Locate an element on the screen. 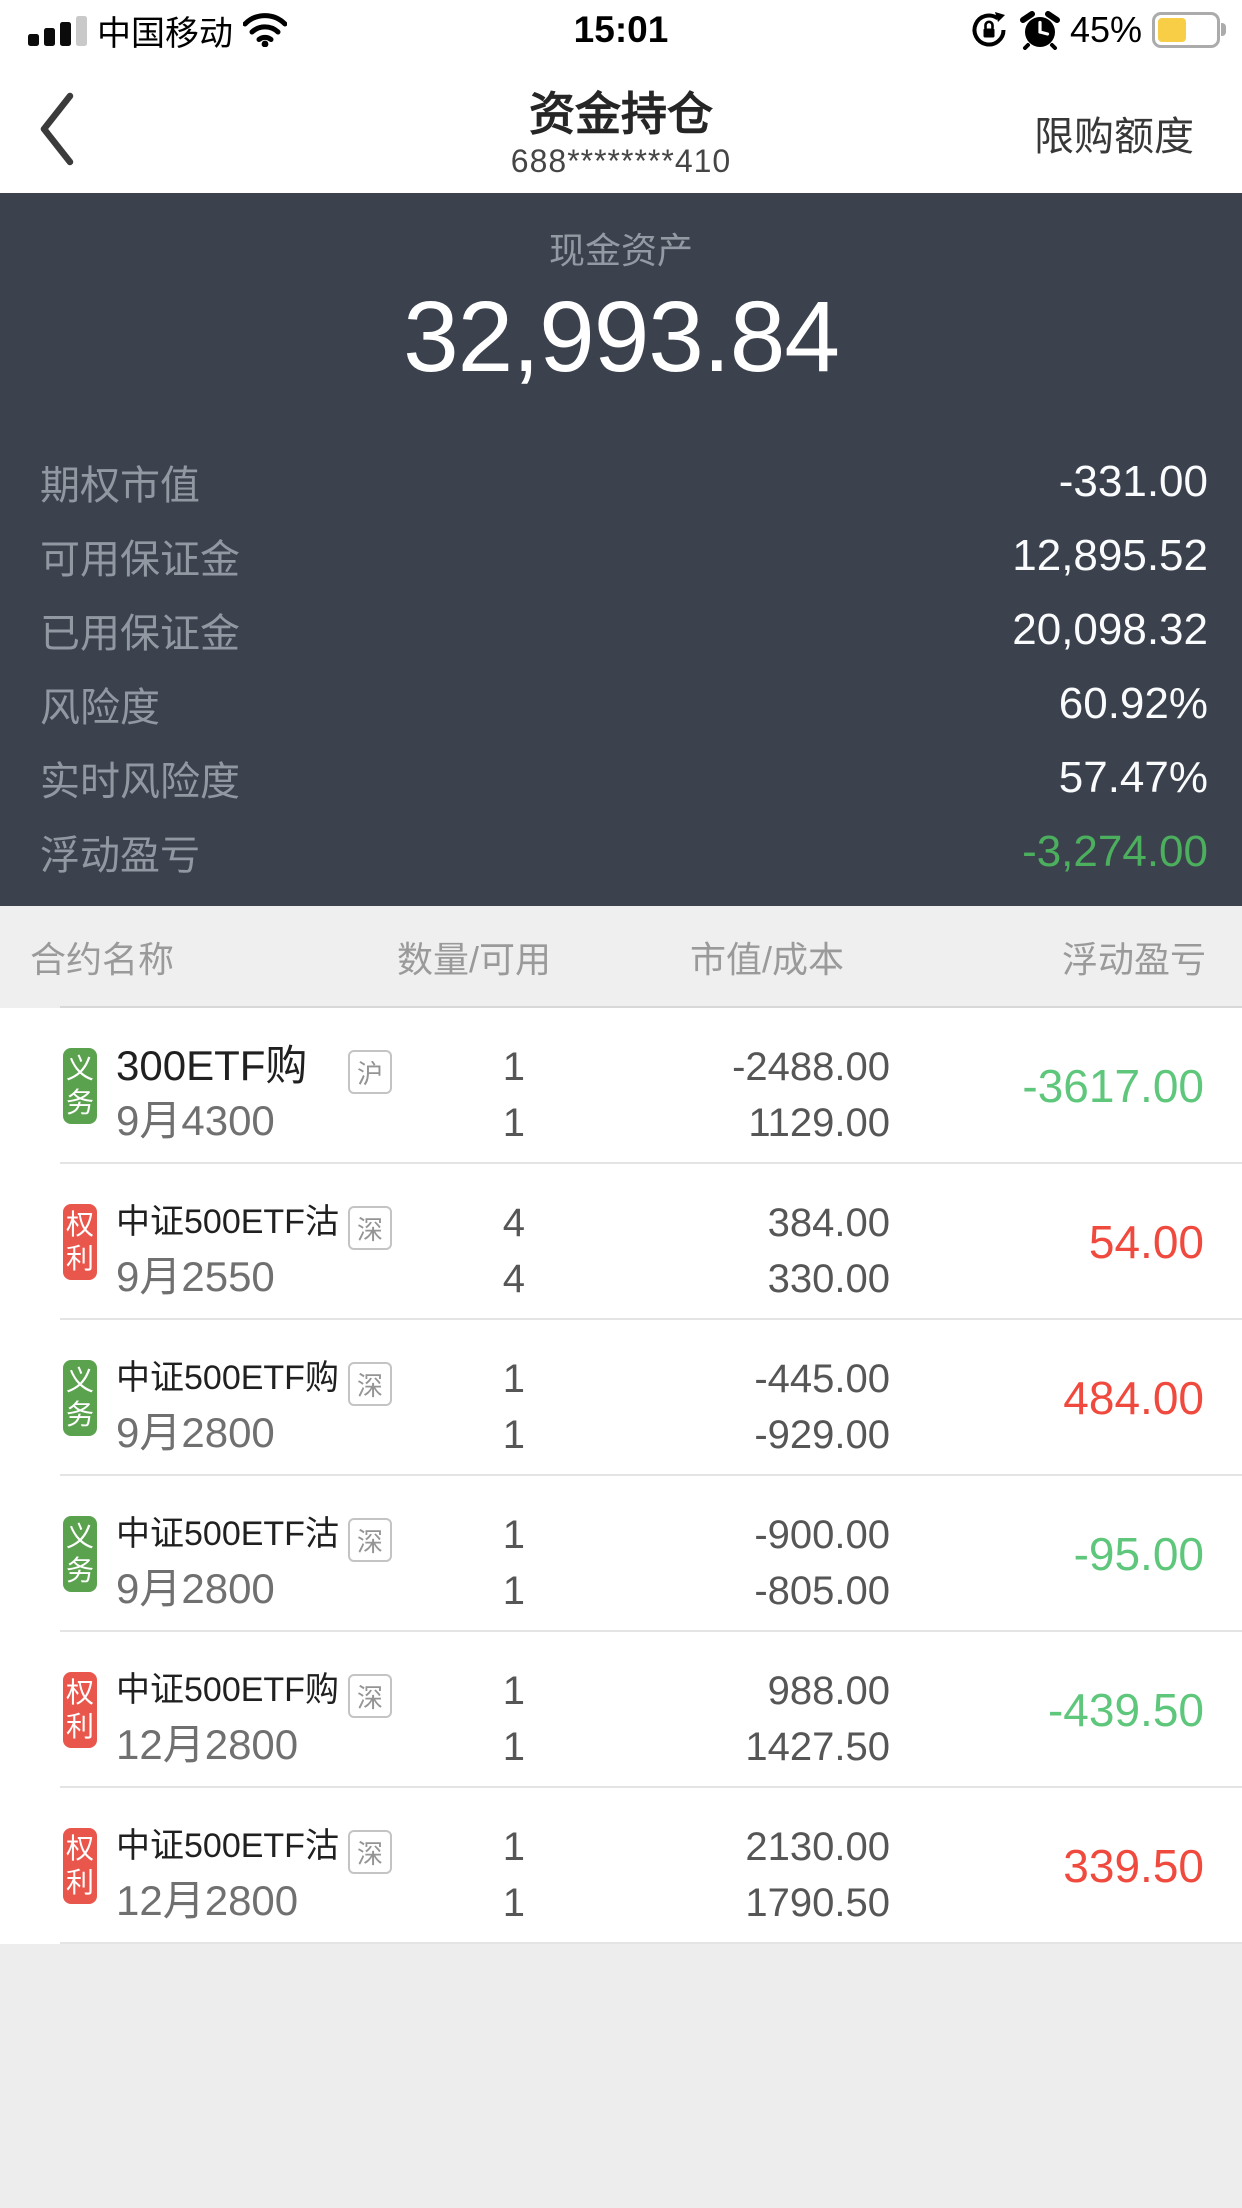 The height and width of the screenshot is (2208, 1242). floating-pl-value: -3617.00 is located at coordinates (1113, 1086).